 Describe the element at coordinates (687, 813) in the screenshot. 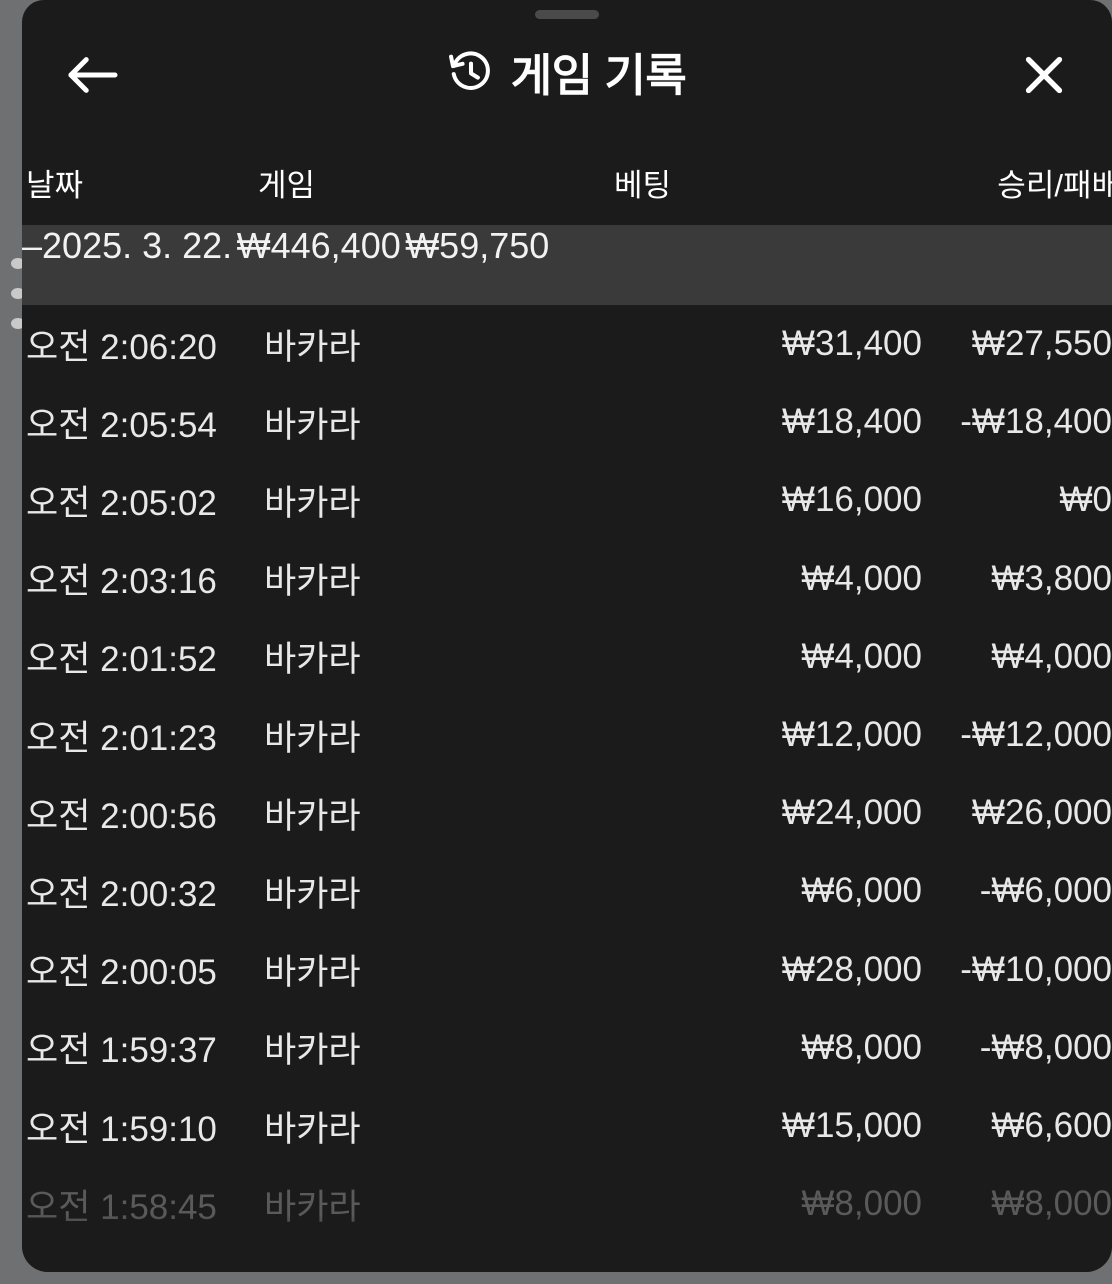

I see `row-bet: ₩24,000` at that location.